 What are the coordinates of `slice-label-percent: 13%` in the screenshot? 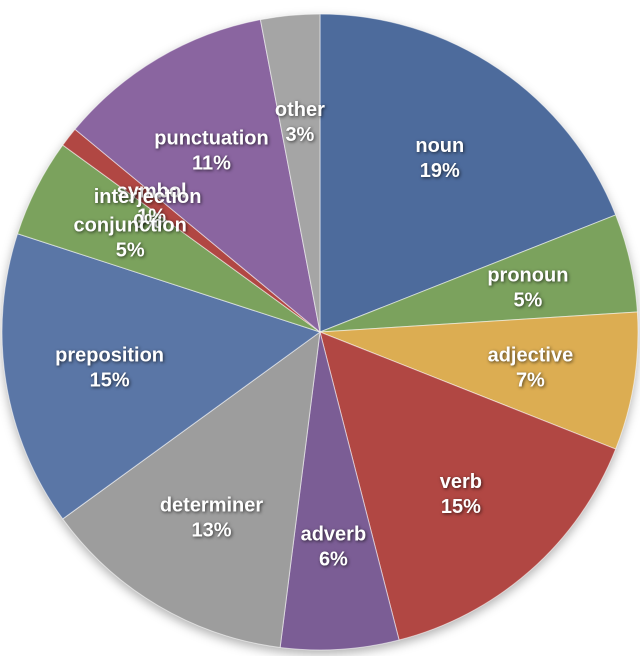 It's located at (211, 530).